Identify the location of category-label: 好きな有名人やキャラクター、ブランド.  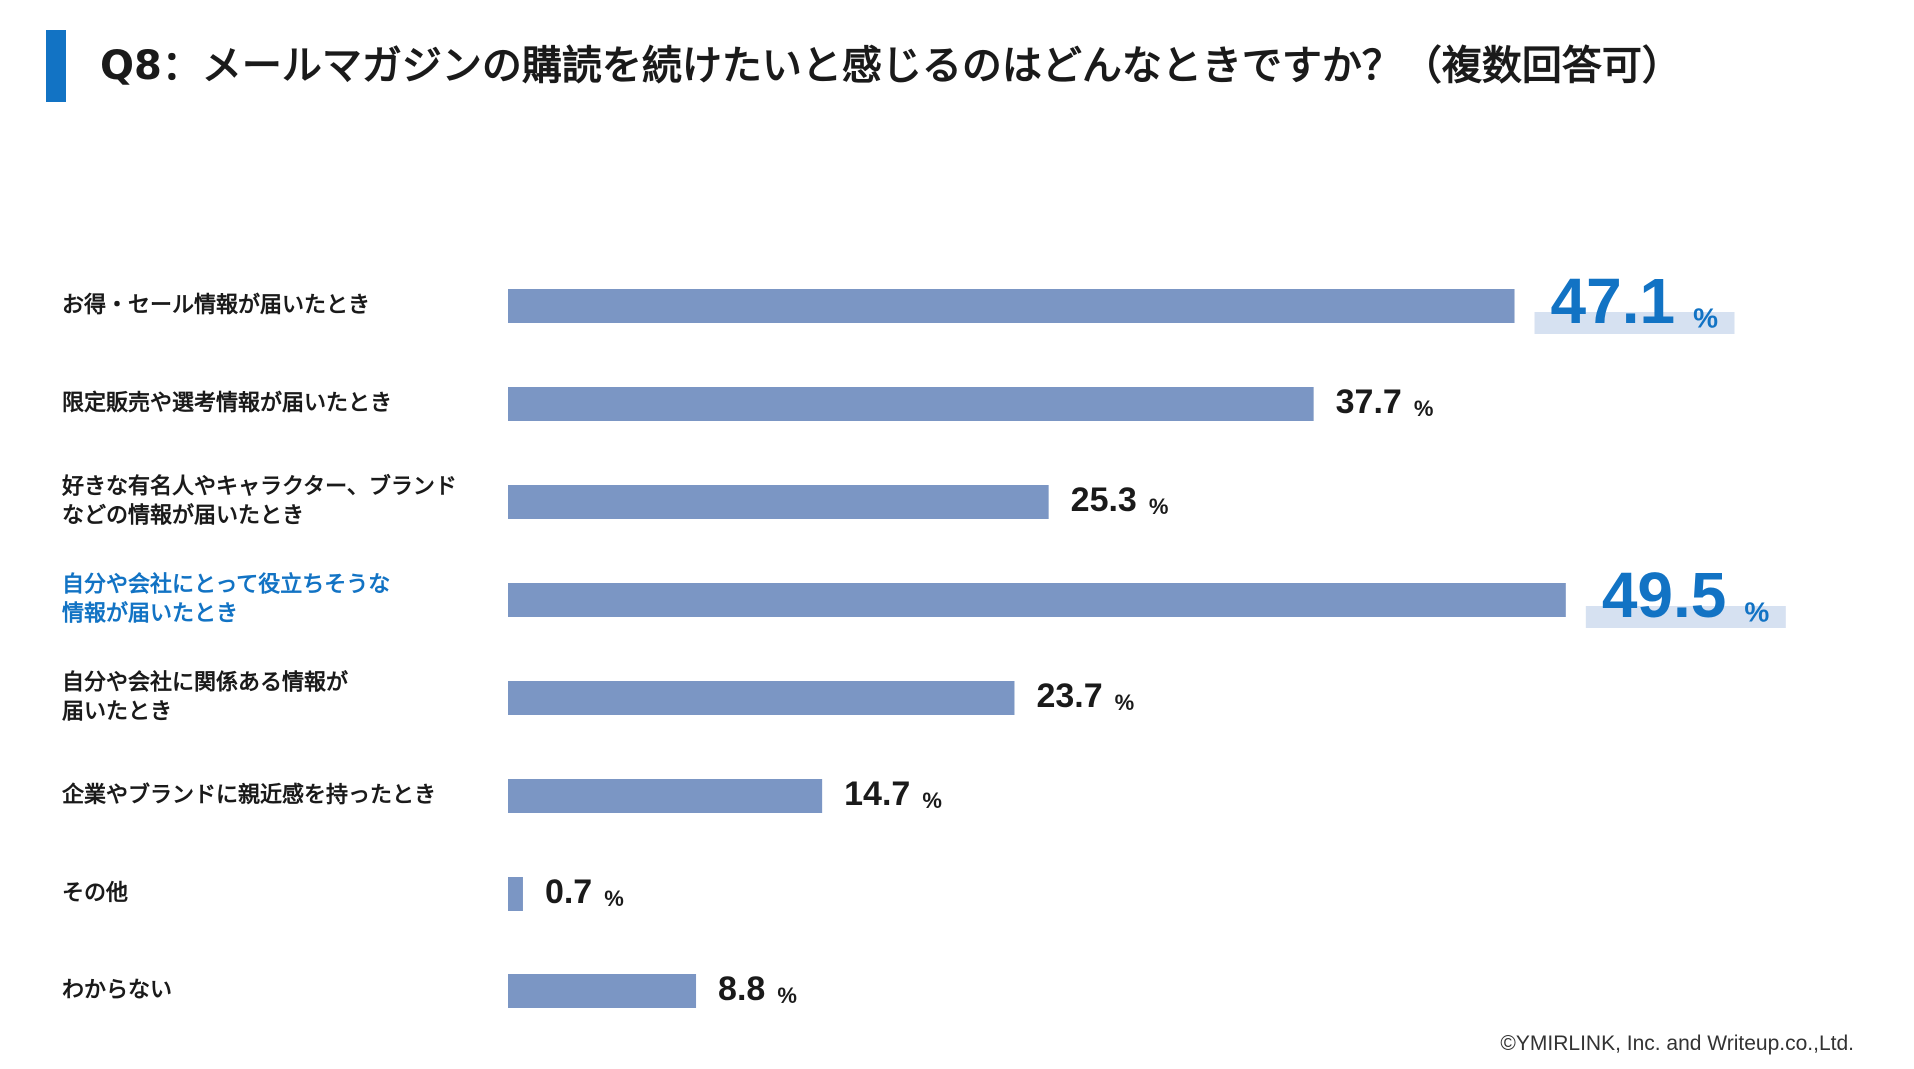
(259, 487).